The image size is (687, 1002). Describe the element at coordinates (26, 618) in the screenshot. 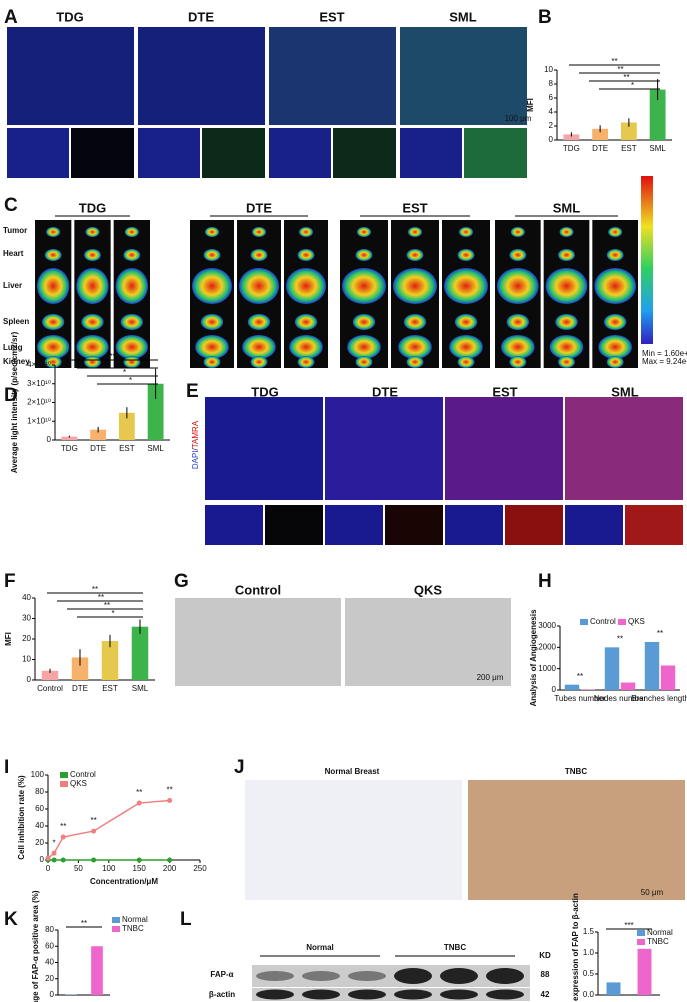

I see `y-tick-label: 30` at that location.